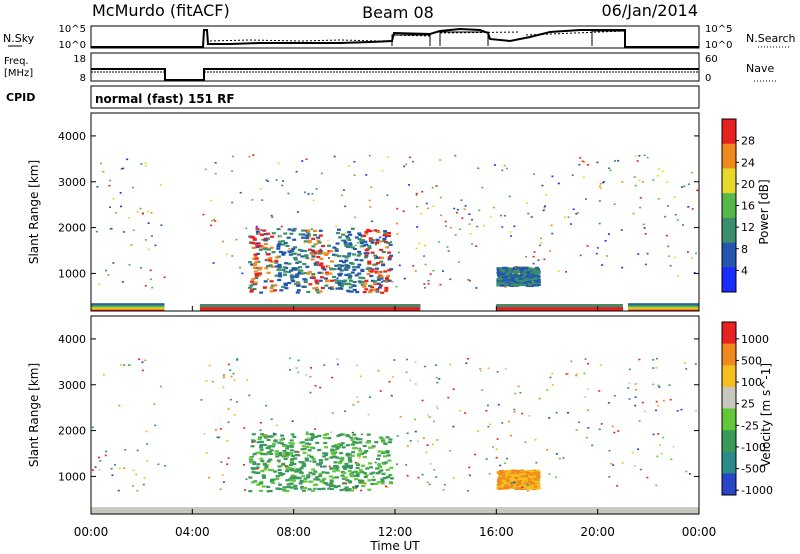 The width and height of the screenshot is (800, 554). Describe the element at coordinates (729, 484) in the screenshot. I see `velocity-colorbar-swatch` at that location.